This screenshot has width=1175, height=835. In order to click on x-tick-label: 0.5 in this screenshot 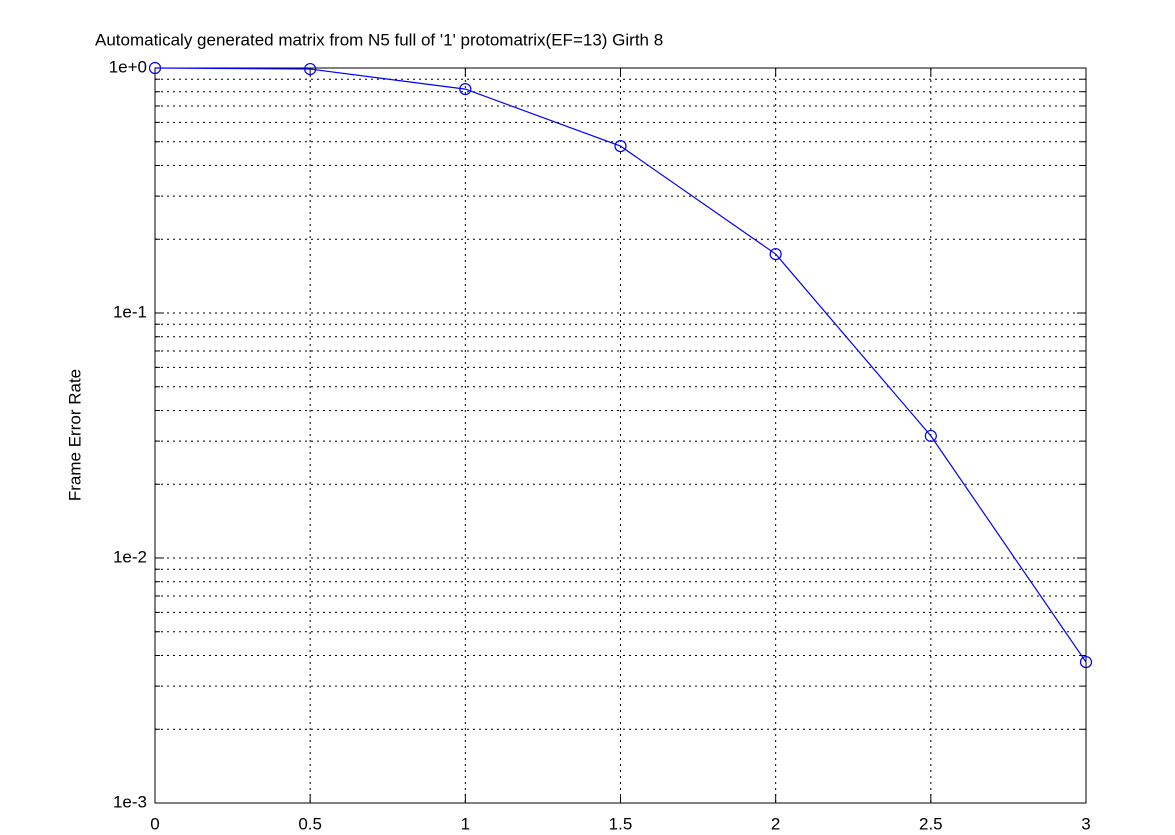, I will do `click(310, 823)`.